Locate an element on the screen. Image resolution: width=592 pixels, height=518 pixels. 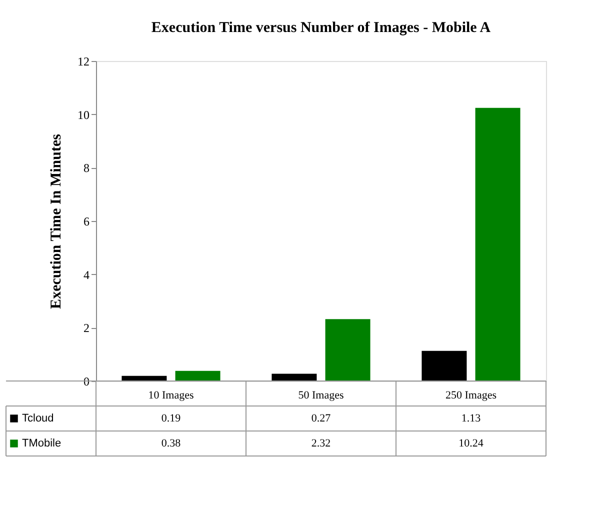
y-tick-label: 12 is located at coordinates (84, 61).